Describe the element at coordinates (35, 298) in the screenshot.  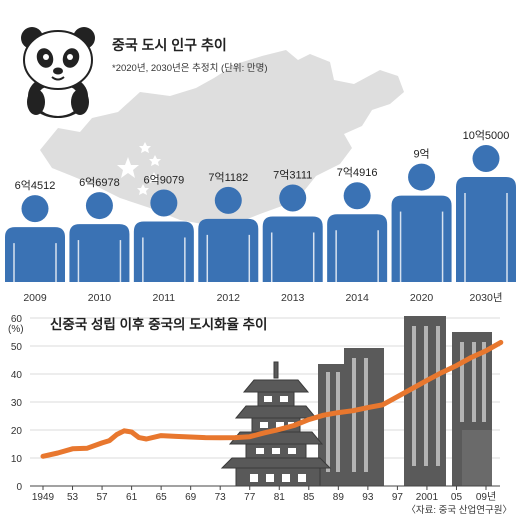
I see `category-label: 2009` at that location.